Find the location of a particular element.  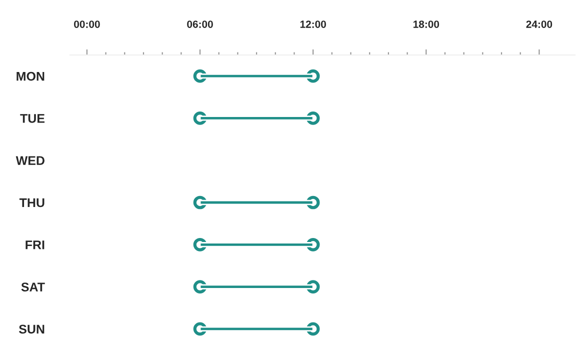

y-tick-label: THU is located at coordinates (31, 203).